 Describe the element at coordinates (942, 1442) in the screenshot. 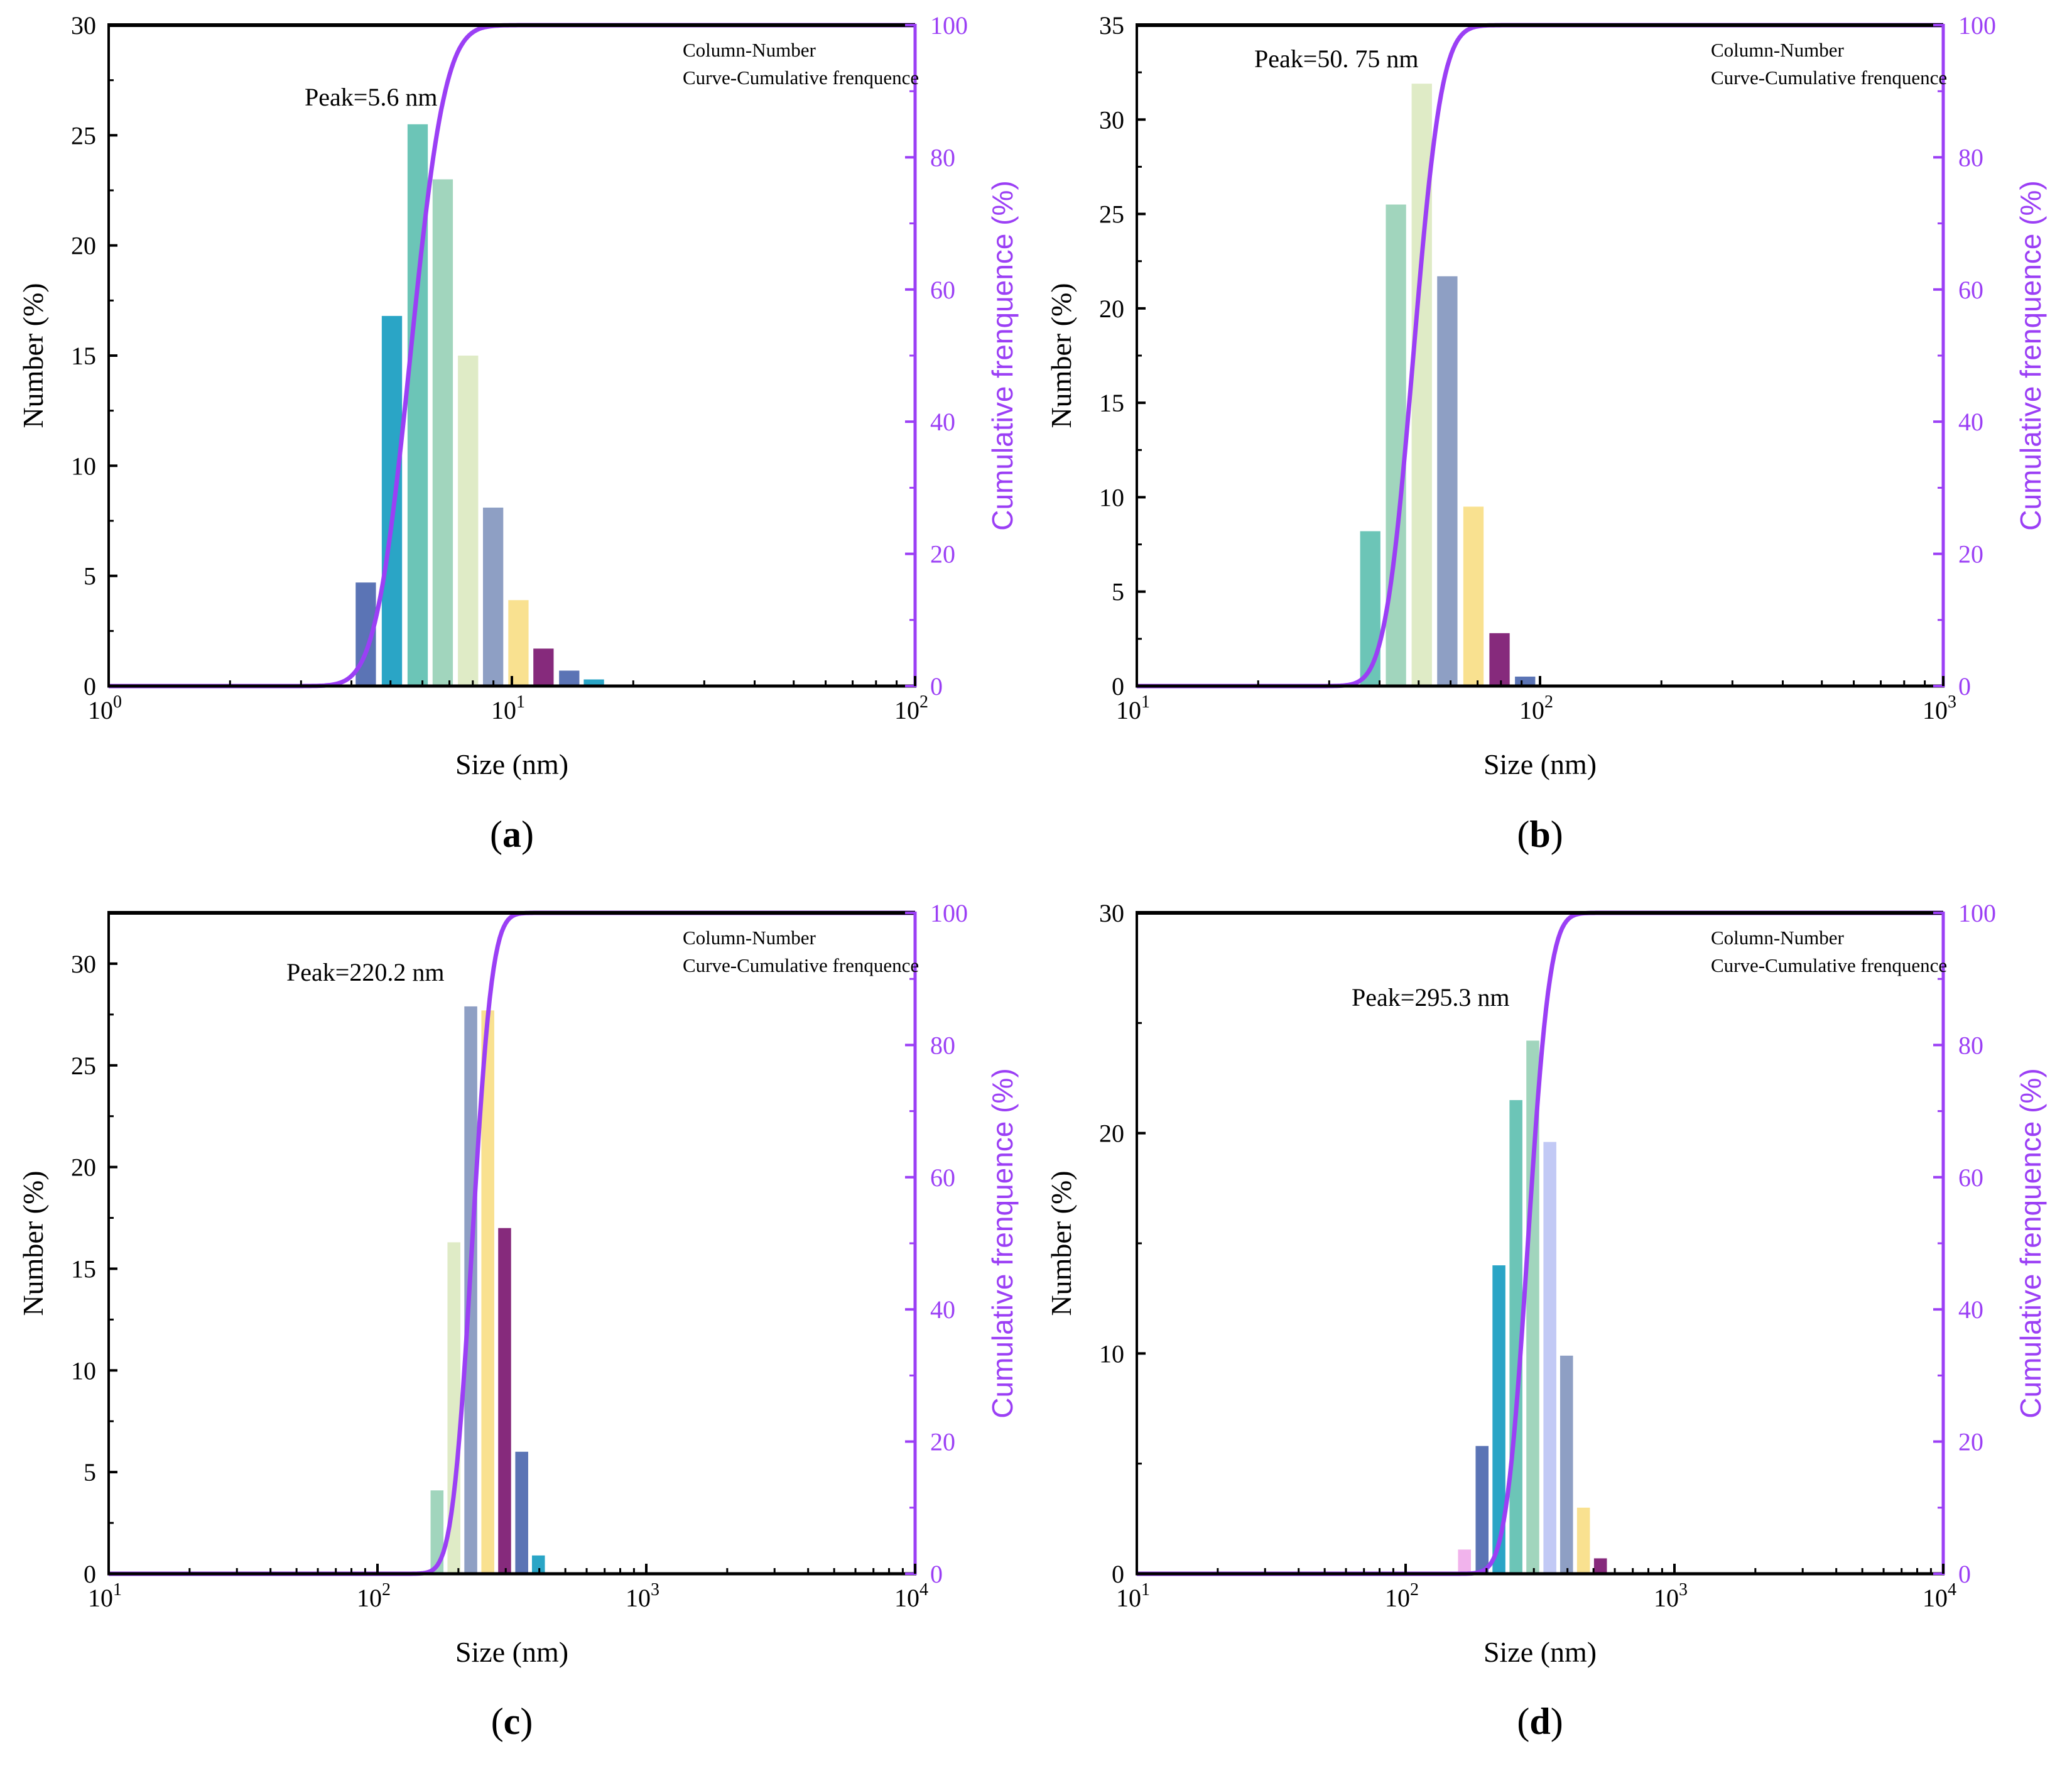

I see `y2-tick-label: 20` at that location.